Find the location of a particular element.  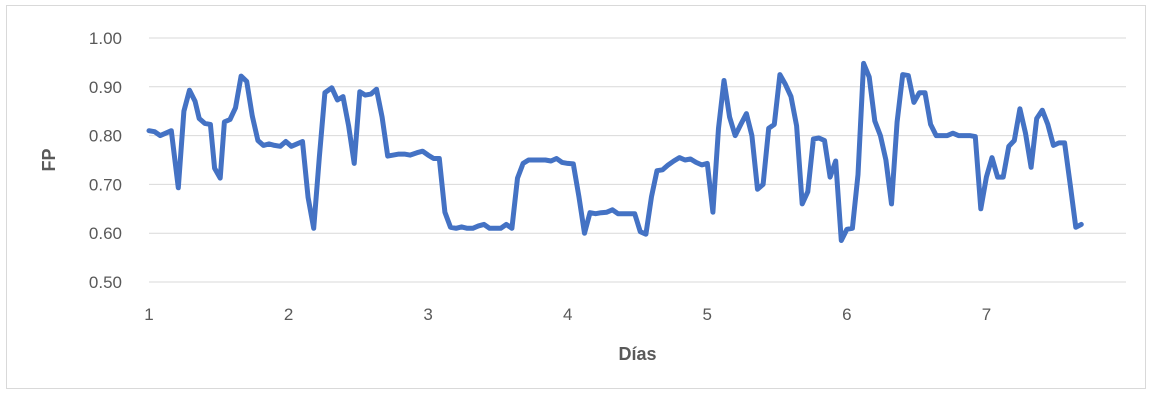

x-tick-label: 5 is located at coordinates (707, 314).